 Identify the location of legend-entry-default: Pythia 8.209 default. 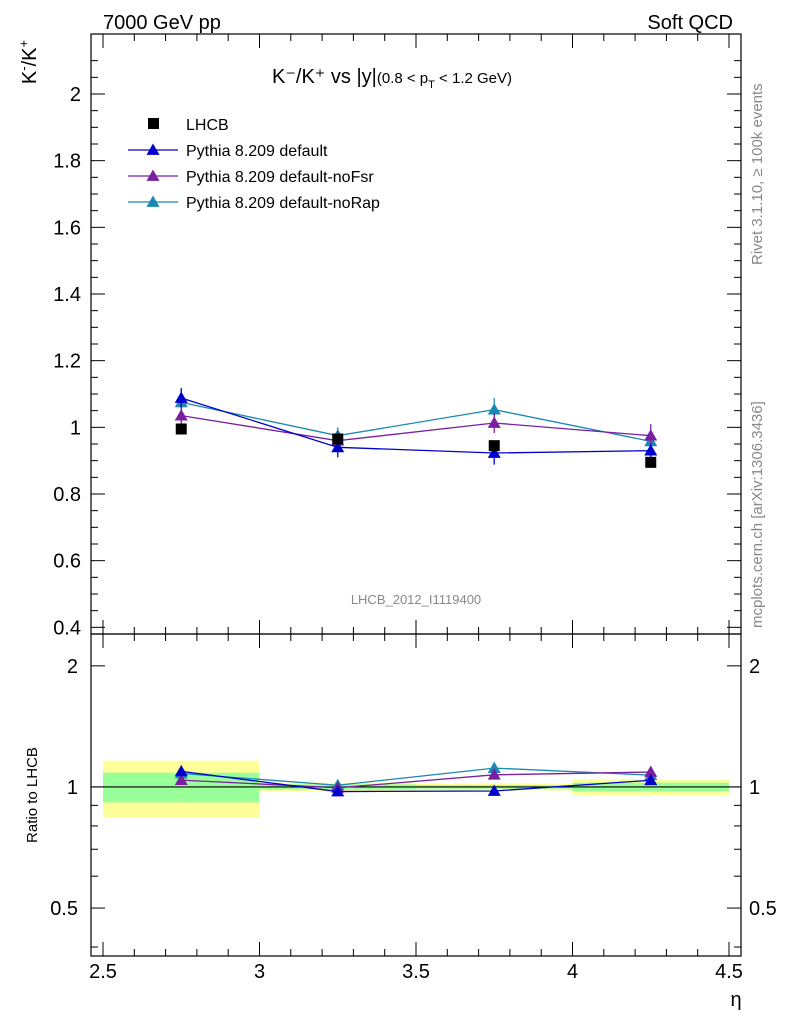
(228, 151).